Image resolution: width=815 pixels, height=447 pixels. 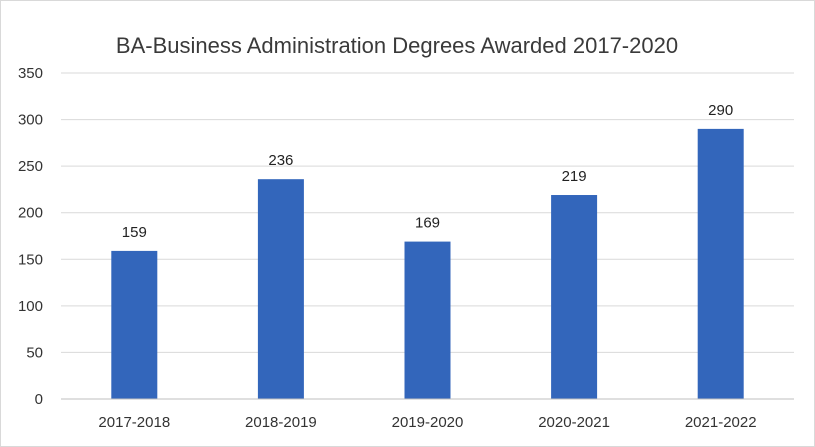 What do you see at coordinates (30, 120) in the screenshot?
I see `y-tick-label: 300` at bounding box center [30, 120].